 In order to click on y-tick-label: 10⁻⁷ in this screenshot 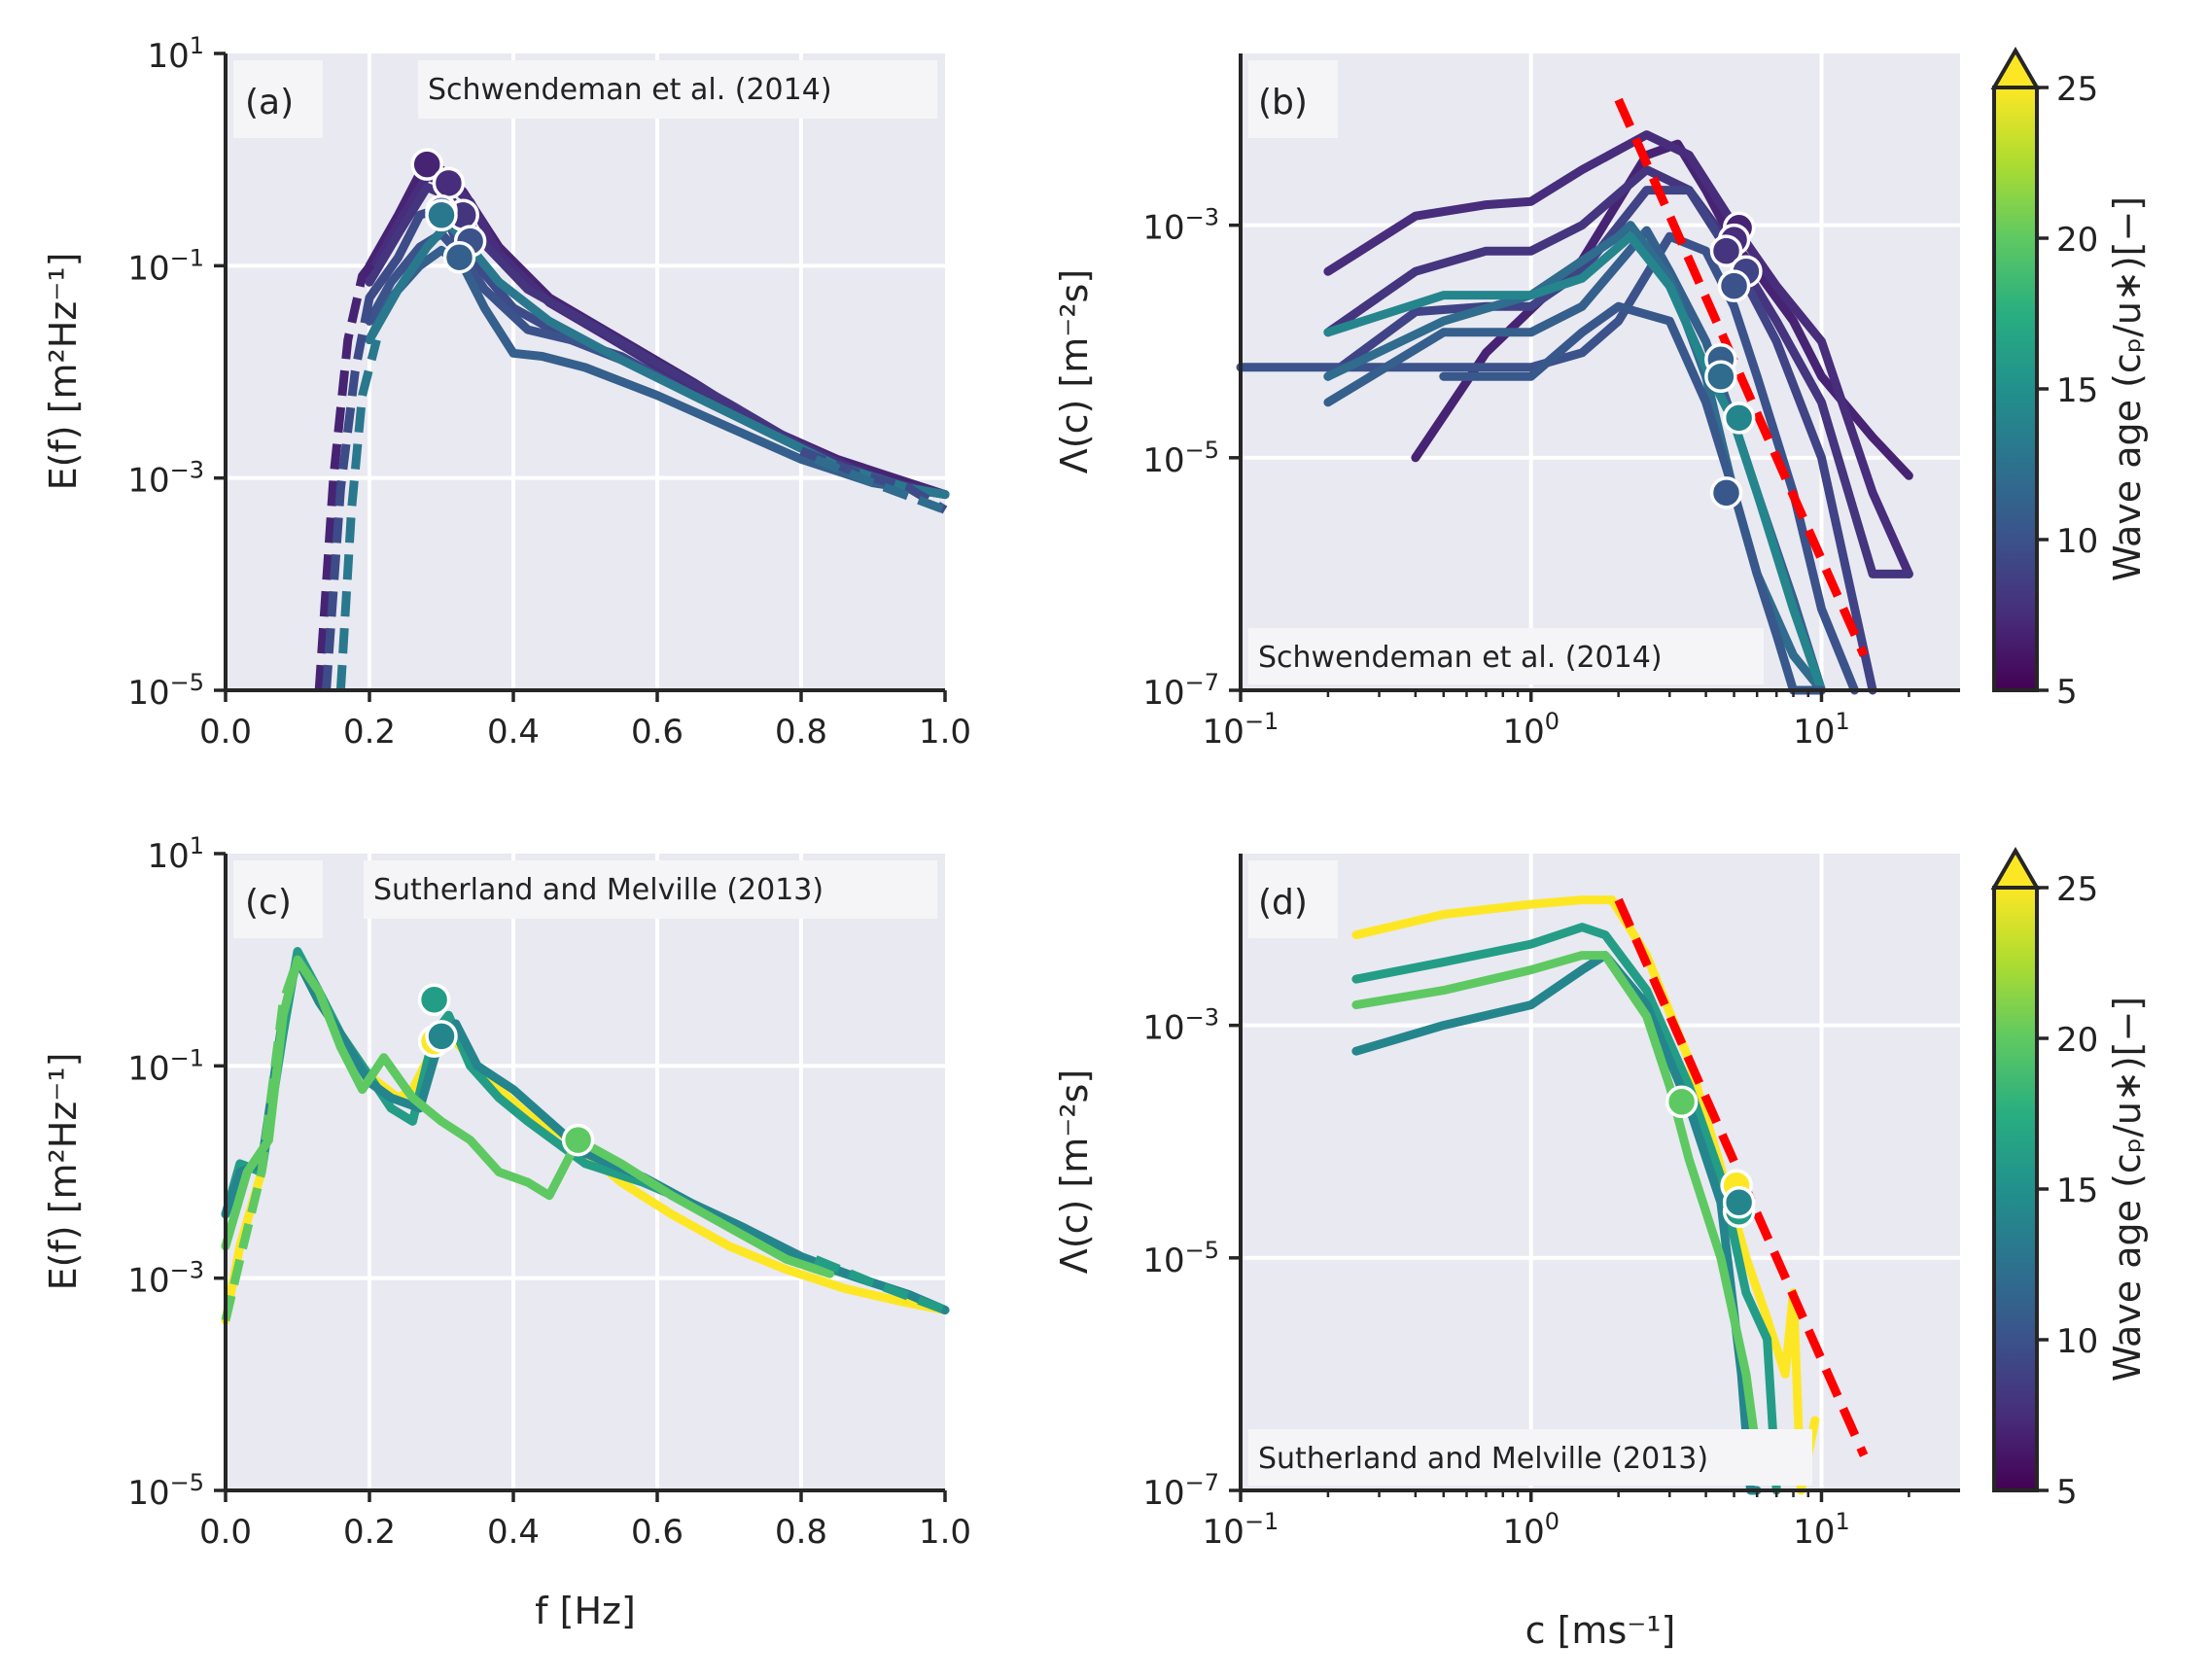, I will do `click(1180, 1491)`.